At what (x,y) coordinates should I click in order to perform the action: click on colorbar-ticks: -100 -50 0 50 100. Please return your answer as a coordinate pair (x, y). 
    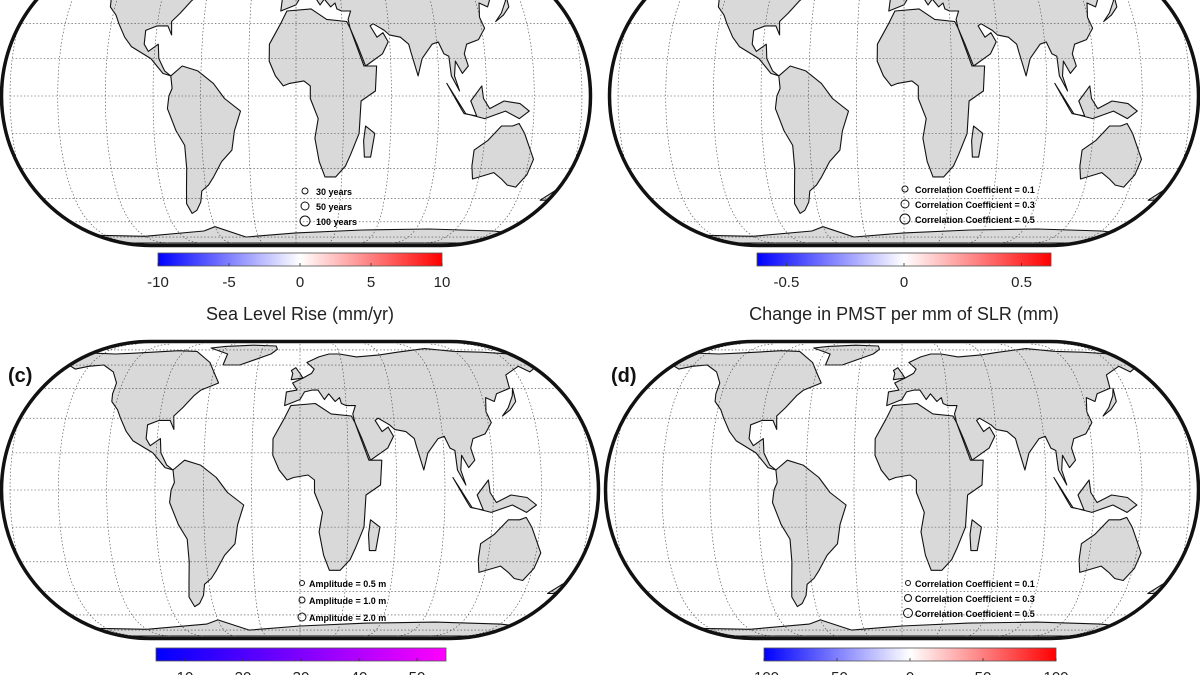
    Looking at the image, I should click on (909, 666).